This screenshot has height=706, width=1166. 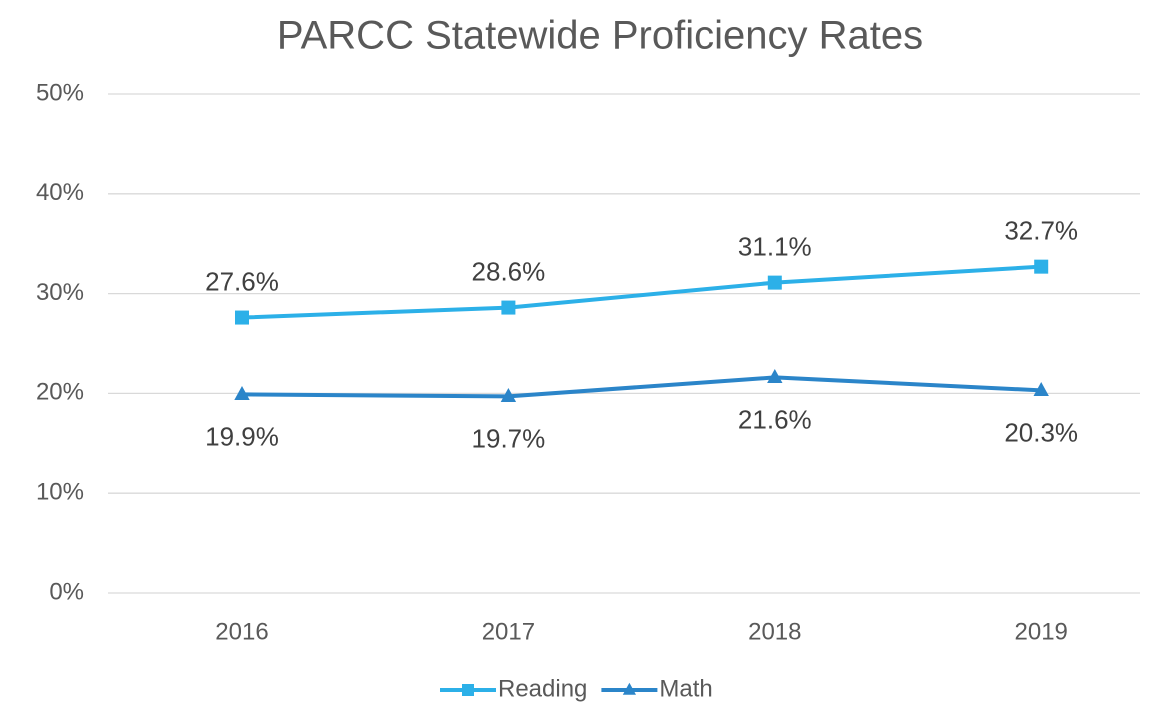 What do you see at coordinates (60, 392) in the screenshot?
I see `y-tick-label: 20%` at bounding box center [60, 392].